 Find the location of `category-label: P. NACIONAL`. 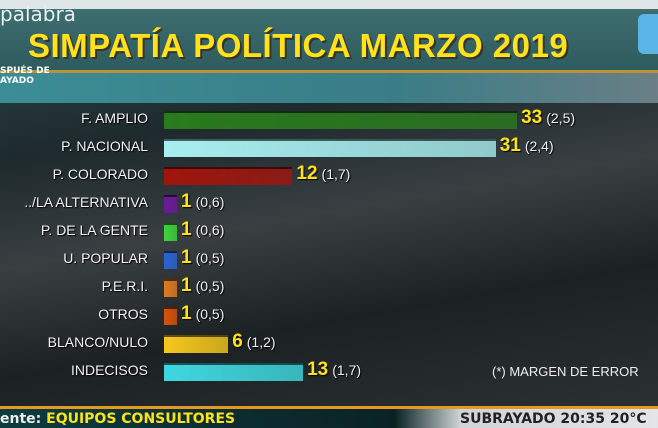

category-label: P. NACIONAL is located at coordinates (104, 146).